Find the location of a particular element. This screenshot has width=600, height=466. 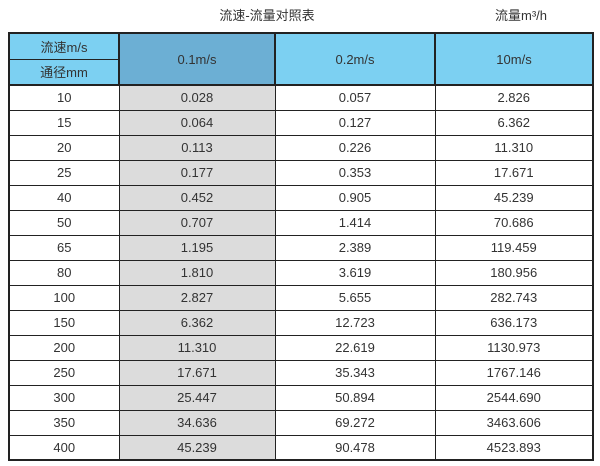

flow-value-cell: 180.956 is located at coordinates (514, 272).